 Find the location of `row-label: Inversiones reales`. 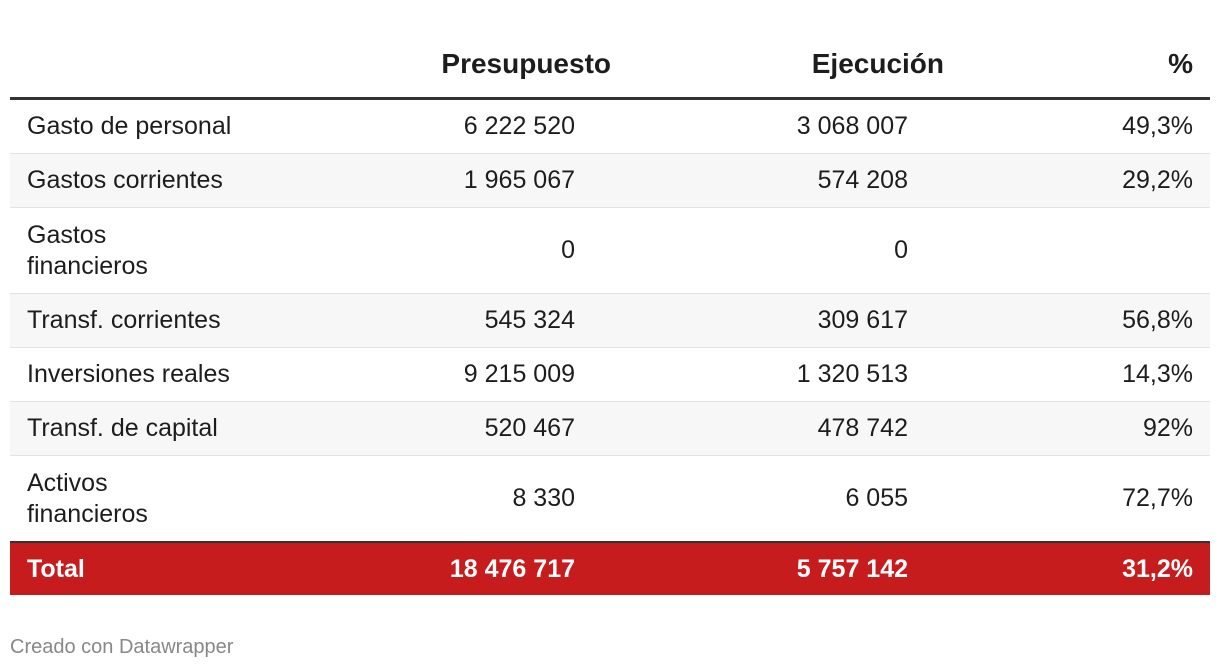

row-label: Inversiones reales is located at coordinates (170, 374).